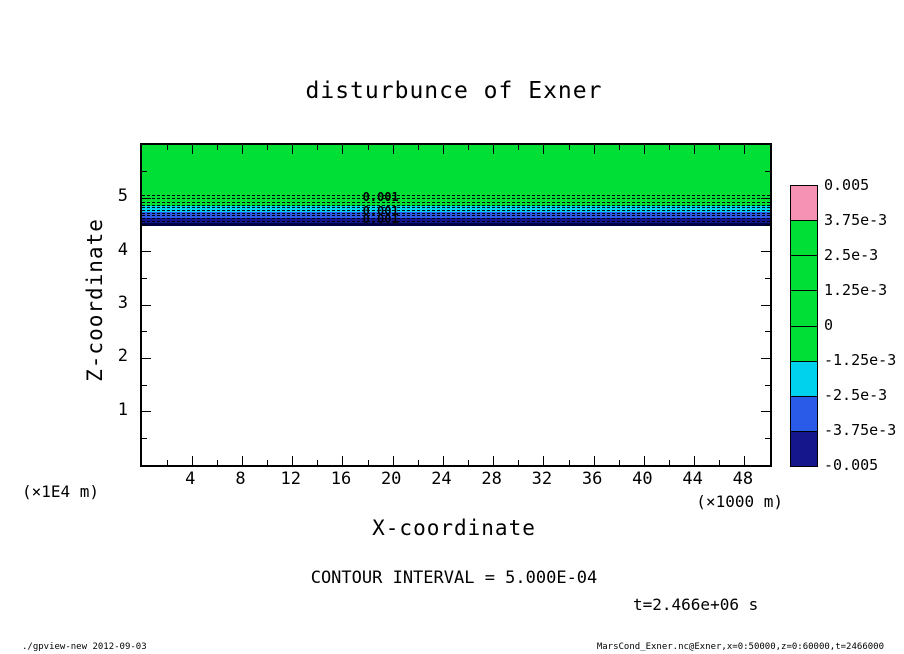 The width and height of the screenshot is (904, 654). Describe the element at coordinates (847, 185) in the screenshot. I see `colorbar-tick-label: 0.005` at that location.